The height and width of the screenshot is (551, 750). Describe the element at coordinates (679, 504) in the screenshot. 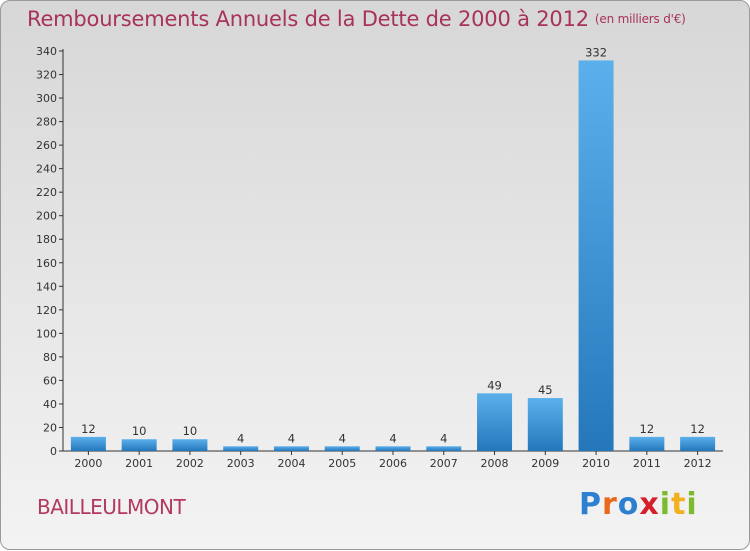

I see `logo-letter: t` at that location.